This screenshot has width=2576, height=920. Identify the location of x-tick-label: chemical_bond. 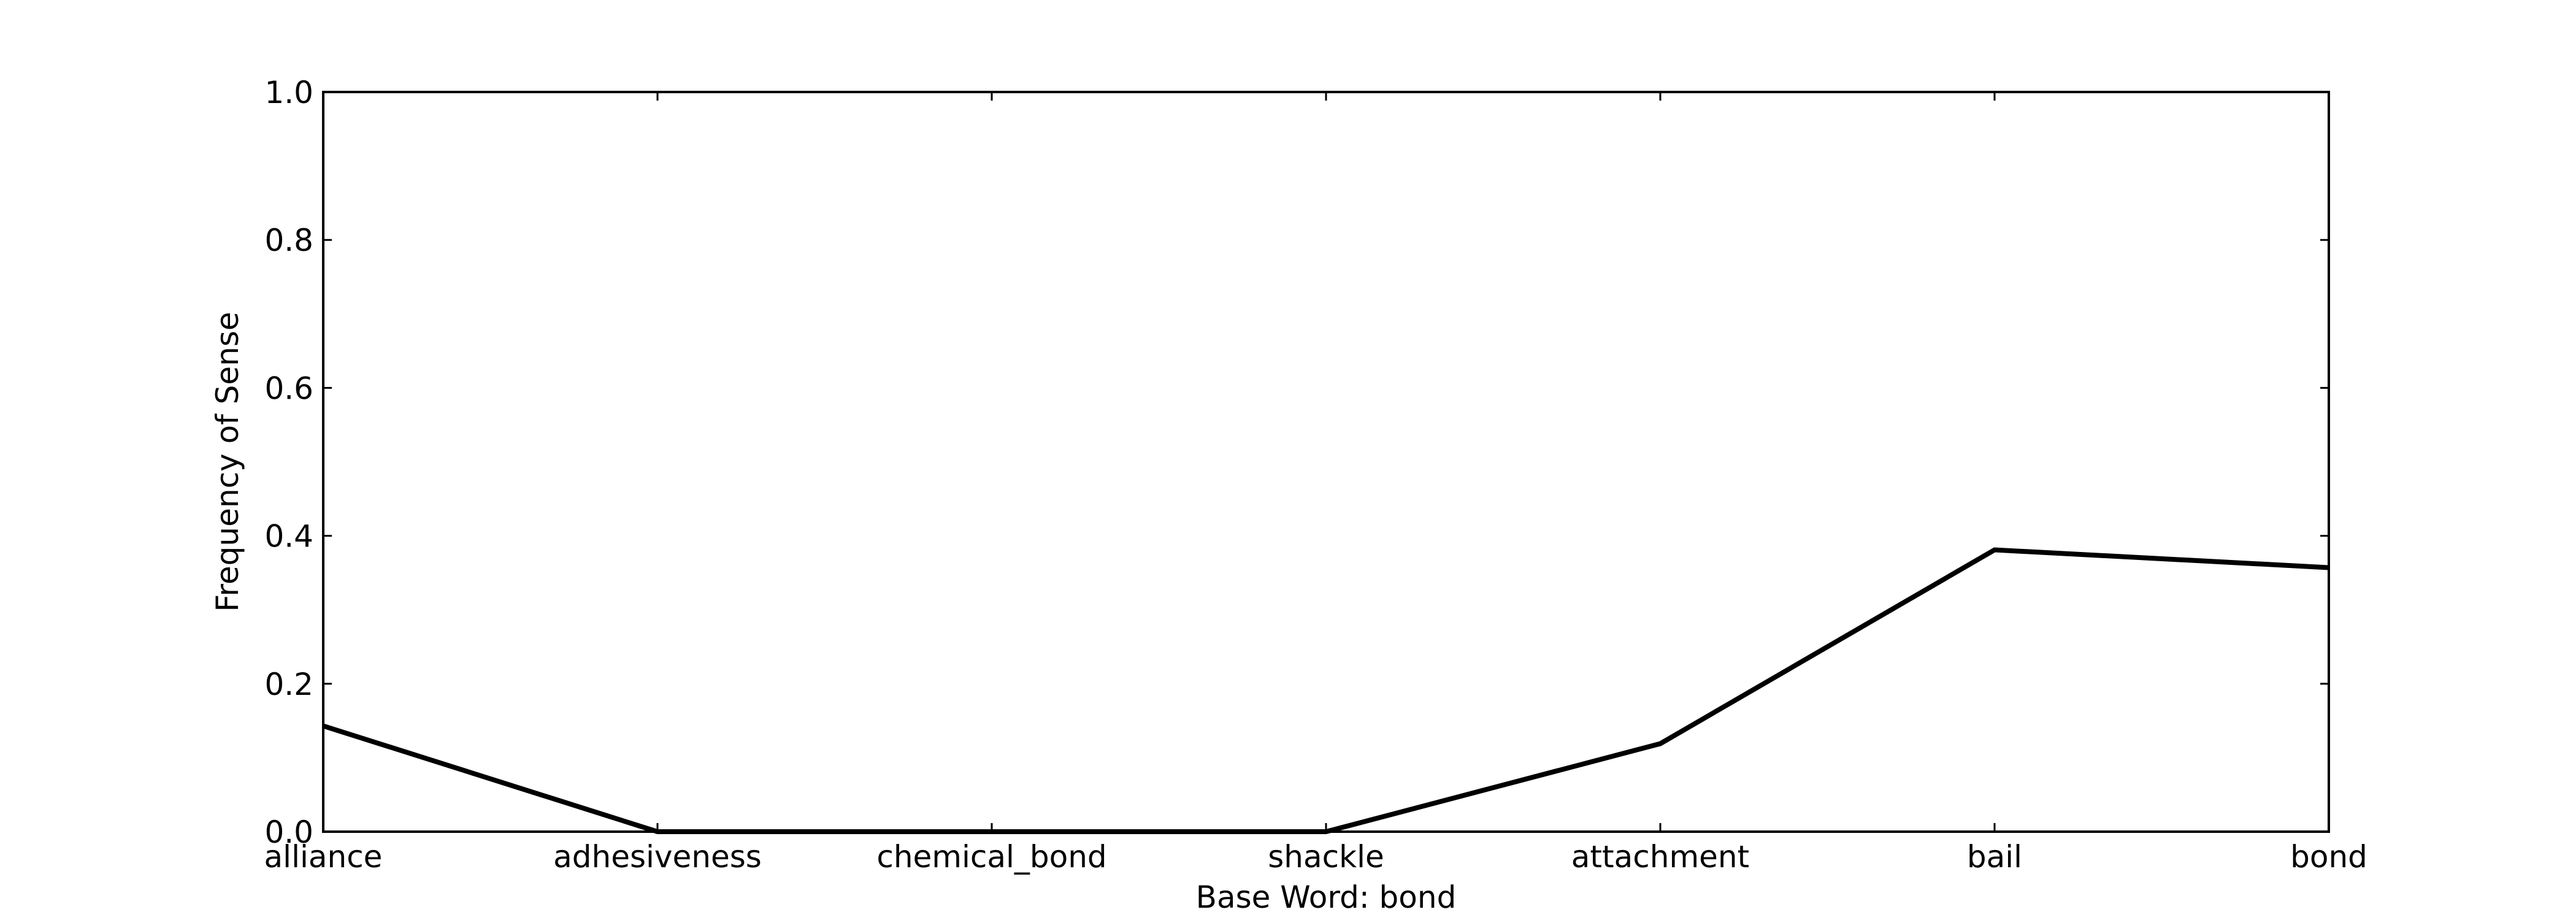
(991, 857).